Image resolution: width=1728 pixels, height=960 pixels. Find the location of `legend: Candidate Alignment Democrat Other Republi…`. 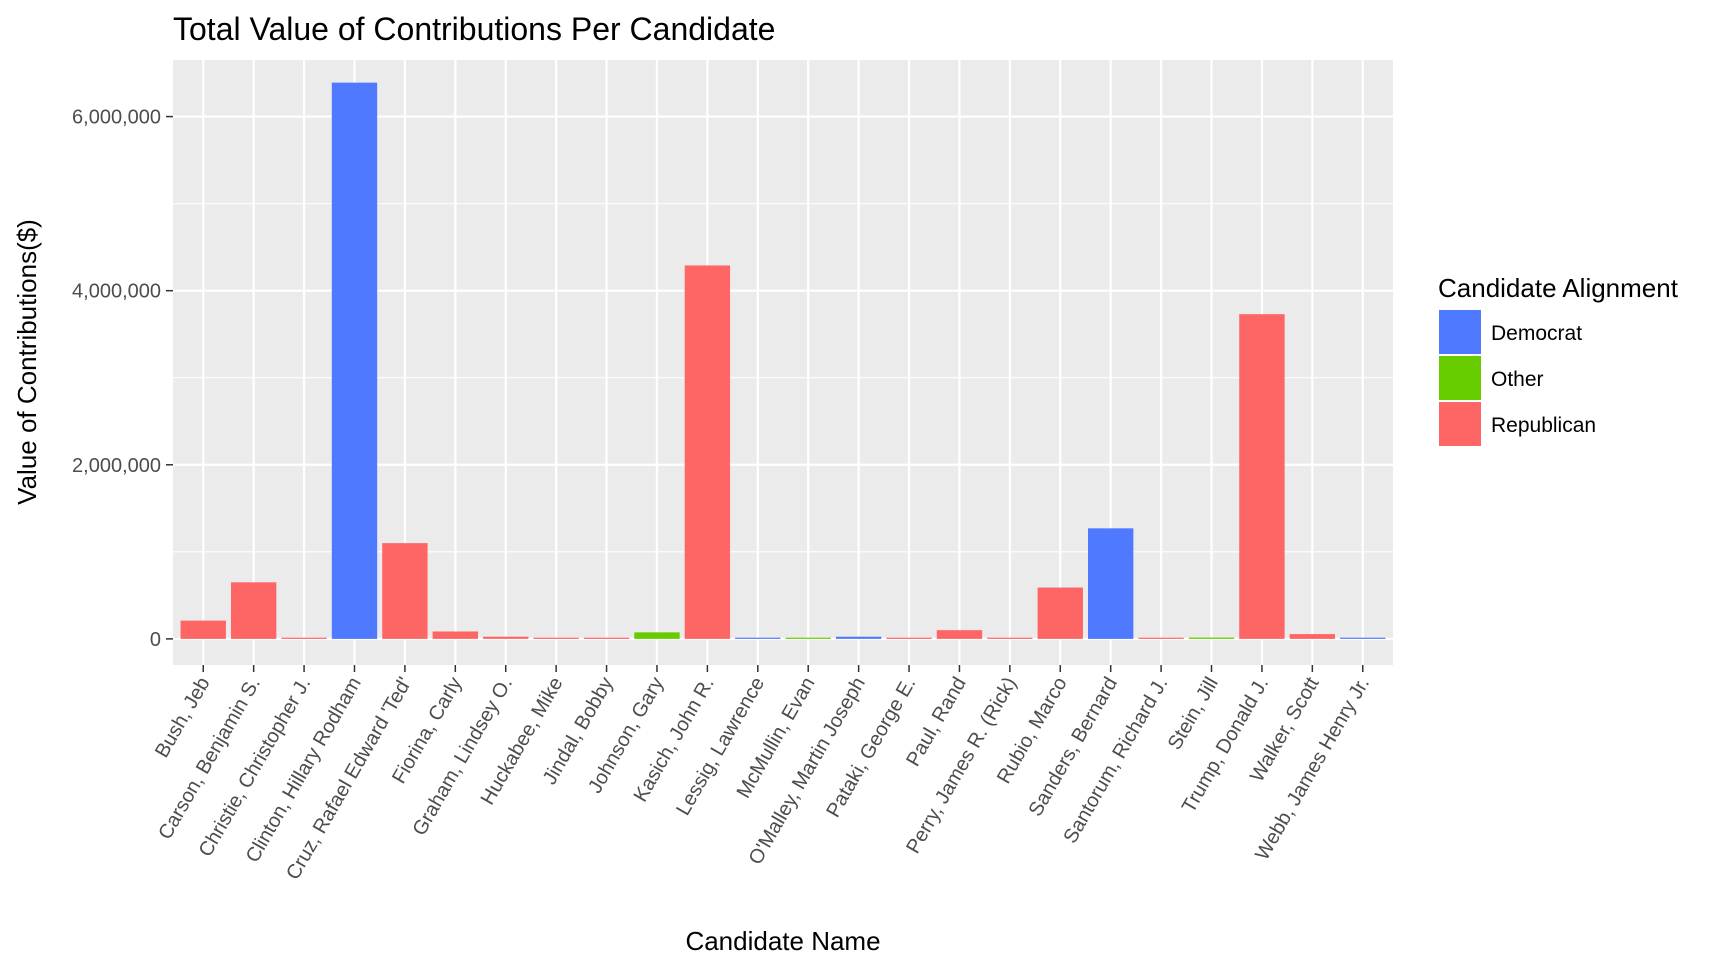

legend: Candidate Alignment Democrat Other Republi… is located at coordinates (1558, 359).